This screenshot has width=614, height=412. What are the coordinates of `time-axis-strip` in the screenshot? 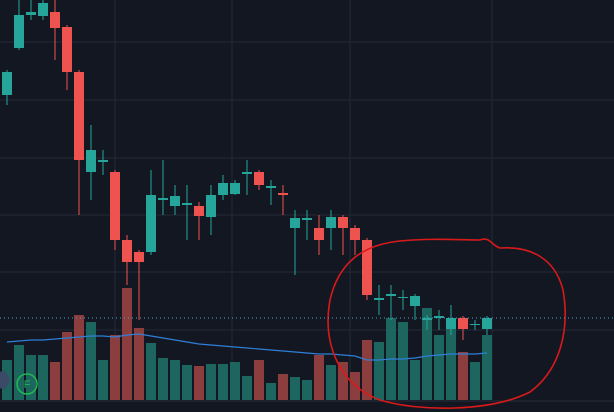 It's located at (307, 406).